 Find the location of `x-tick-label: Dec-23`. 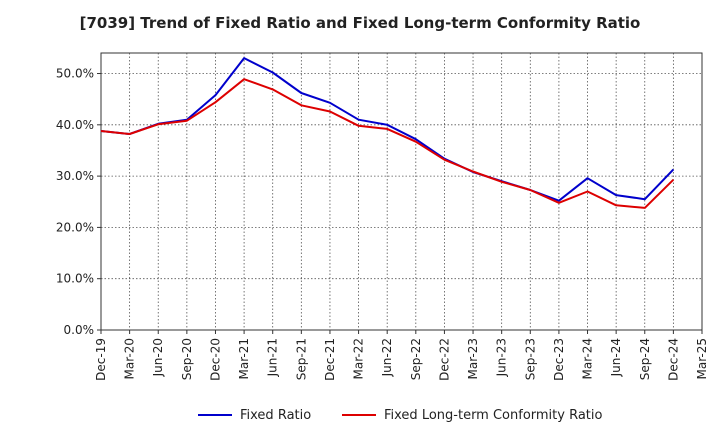

x-tick-label: Dec-23 is located at coordinates (559, 359).